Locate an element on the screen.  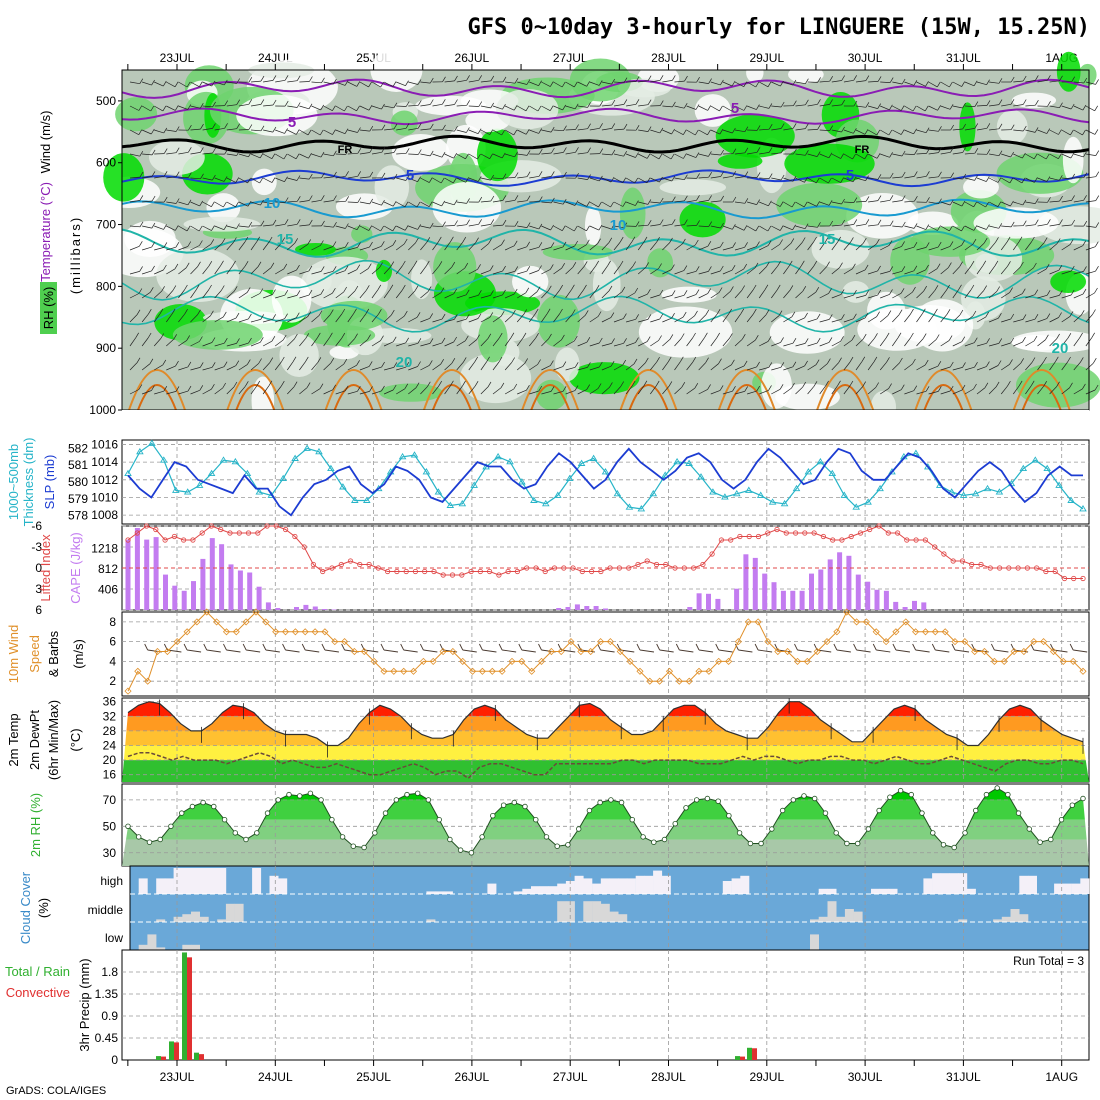
cloud-bar-middle is located at coordinates (239, 912).